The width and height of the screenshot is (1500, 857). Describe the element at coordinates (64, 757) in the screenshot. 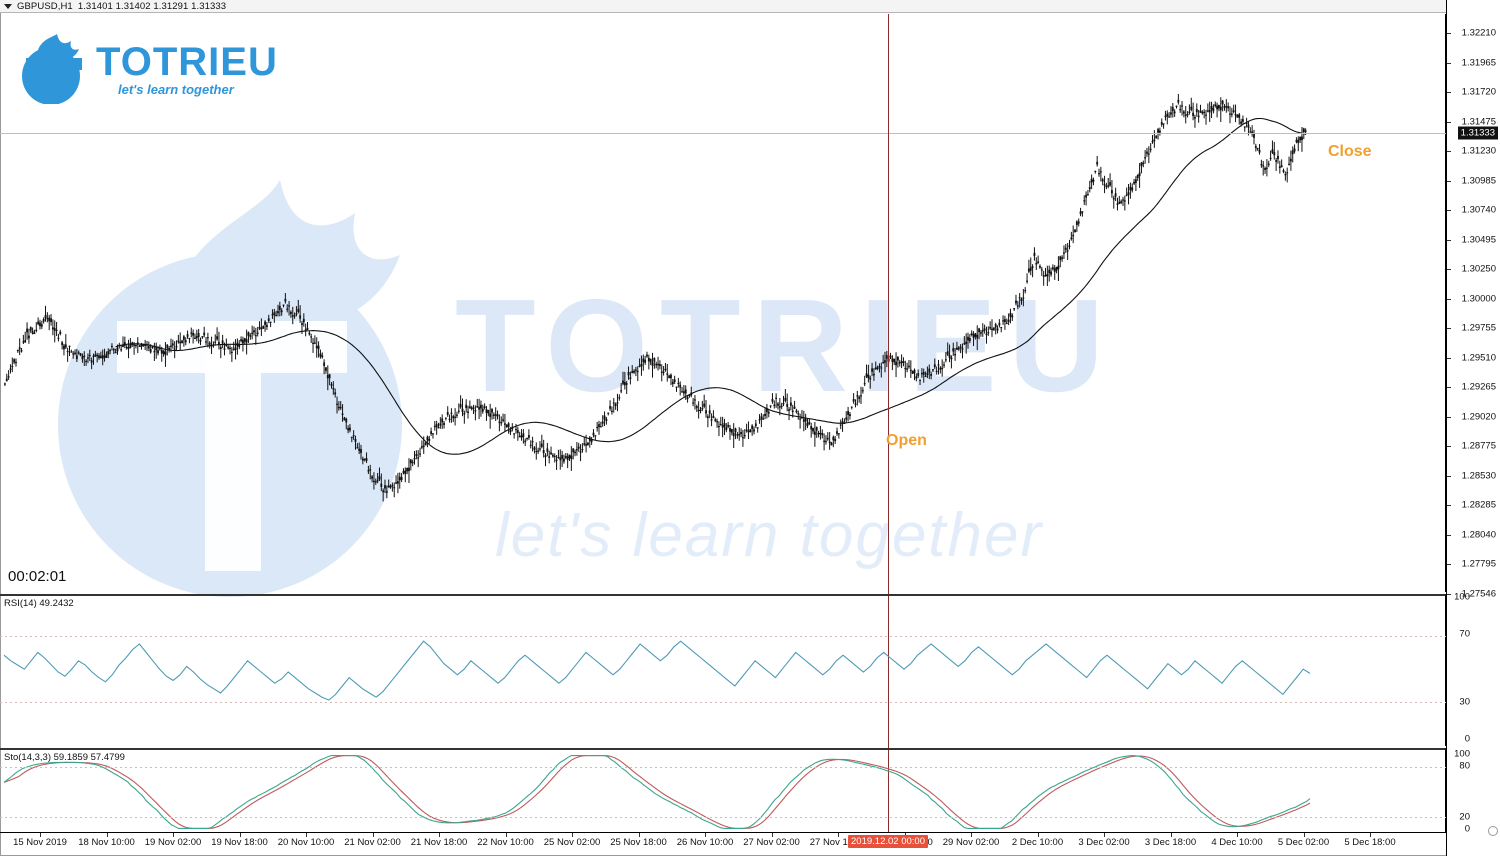

I see `stochastic-title: Sto(14,3,3) 59.1859 57.4799` at that location.